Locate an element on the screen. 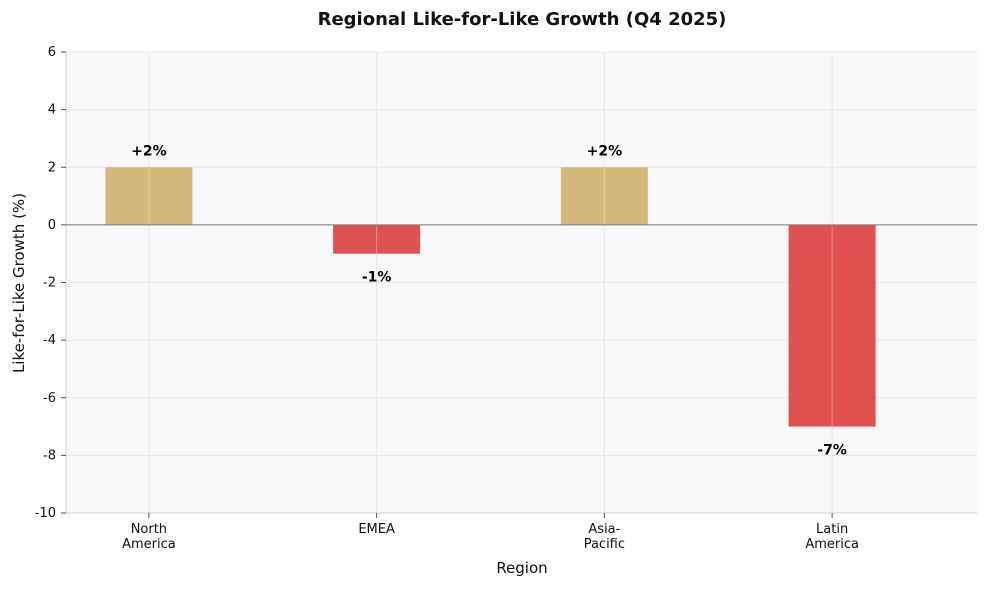 Image resolution: width=987 pixels, height=590 pixels. bar-latin-america is located at coordinates (832, 325).